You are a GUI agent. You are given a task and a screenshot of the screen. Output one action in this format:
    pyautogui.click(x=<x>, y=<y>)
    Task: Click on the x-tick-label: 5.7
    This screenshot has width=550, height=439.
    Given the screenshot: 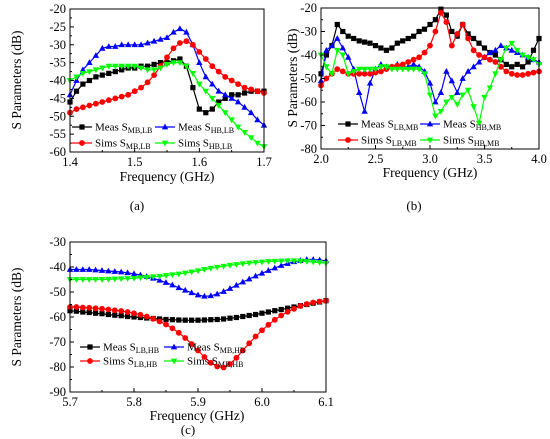 What is the action you would take?
    pyautogui.click(x=70, y=402)
    